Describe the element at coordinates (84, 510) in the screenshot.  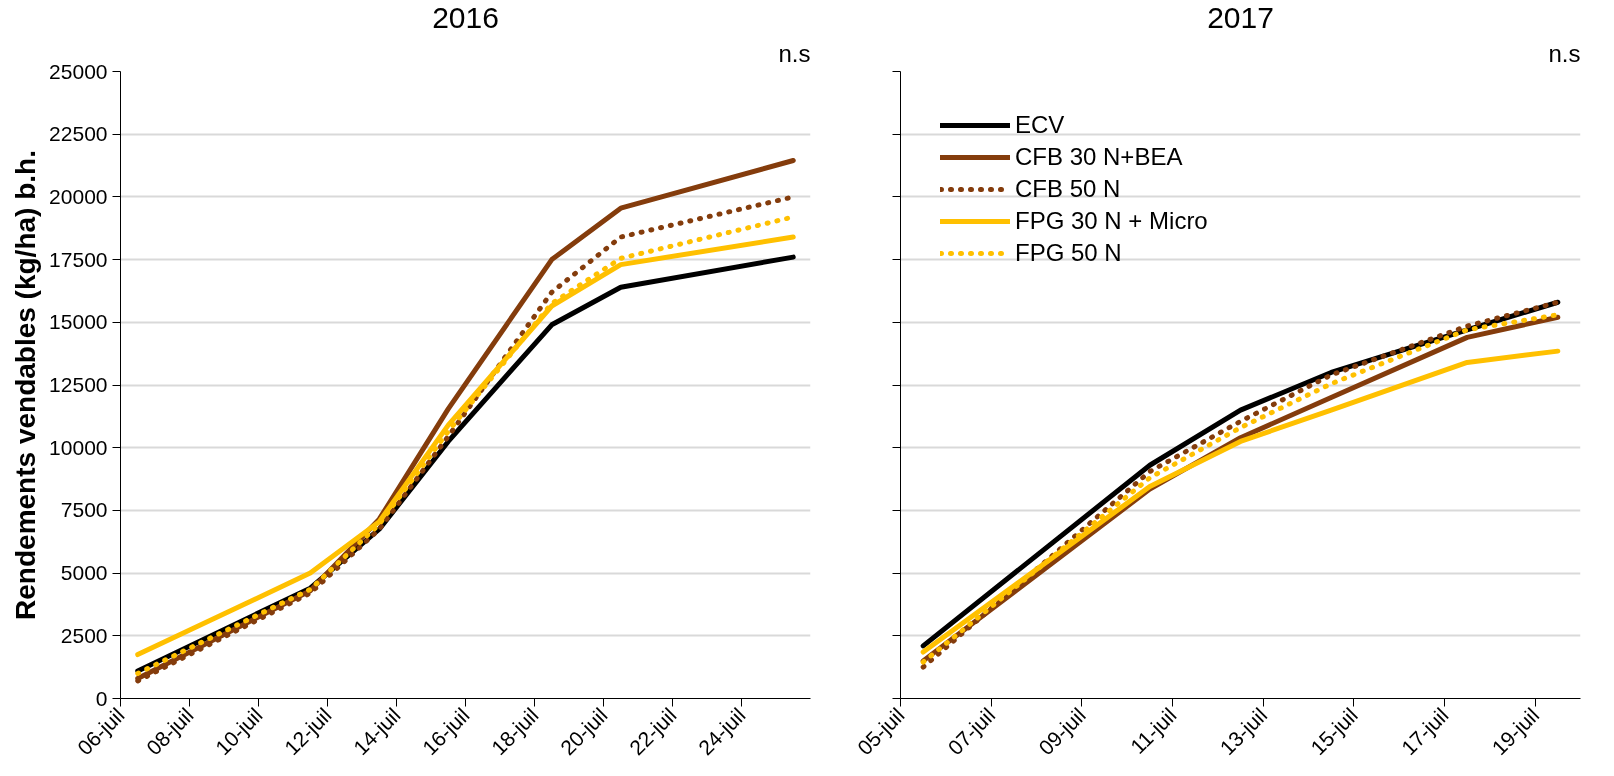
I see `y-tick-label: 7500` at that location.